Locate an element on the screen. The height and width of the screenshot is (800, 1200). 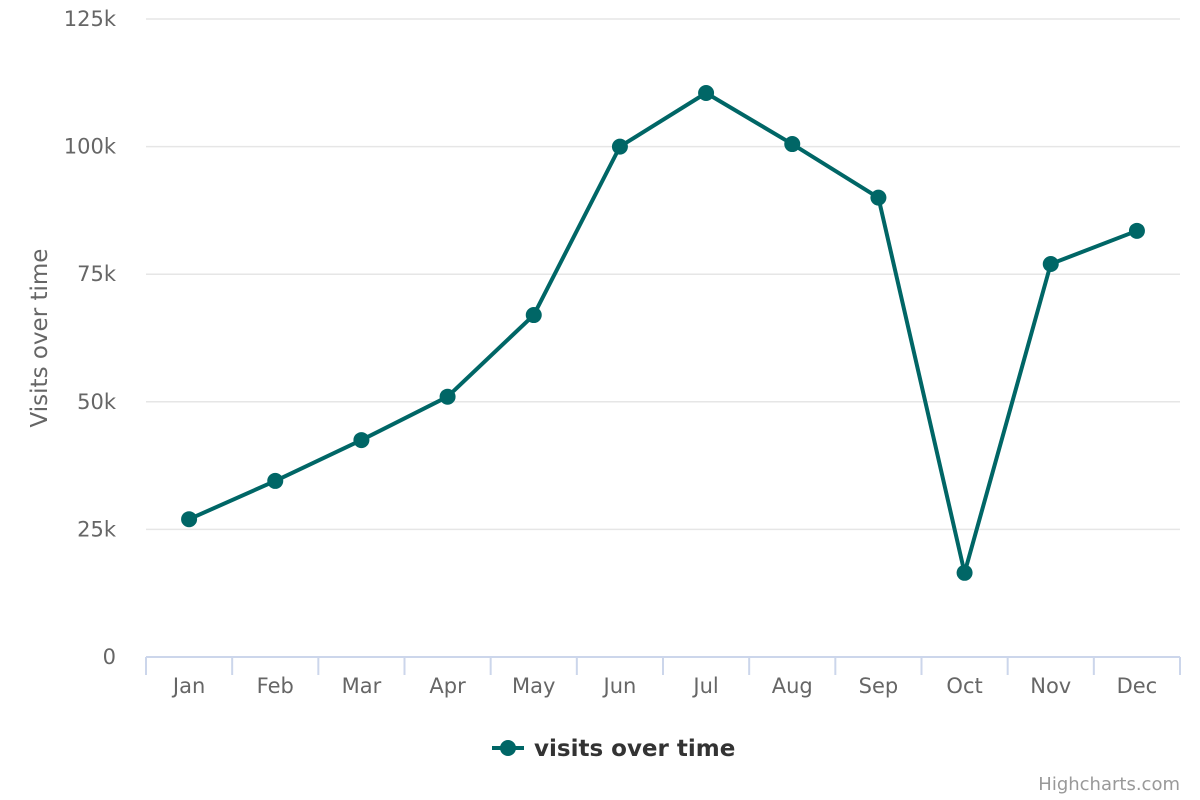
x-tick-label: Feb is located at coordinates (275, 686).